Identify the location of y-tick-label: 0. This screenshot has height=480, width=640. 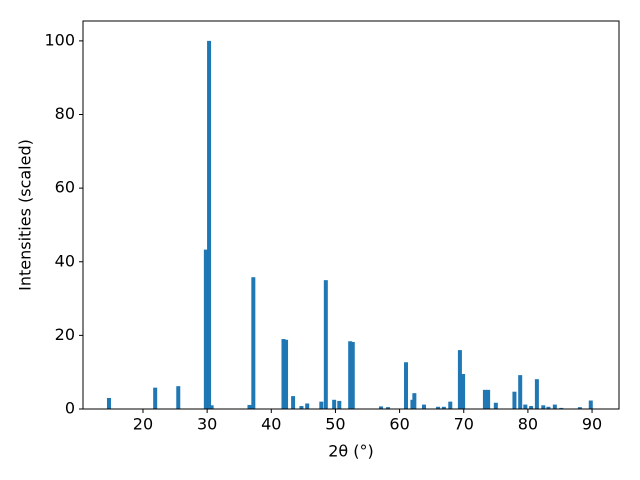
(70, 408).